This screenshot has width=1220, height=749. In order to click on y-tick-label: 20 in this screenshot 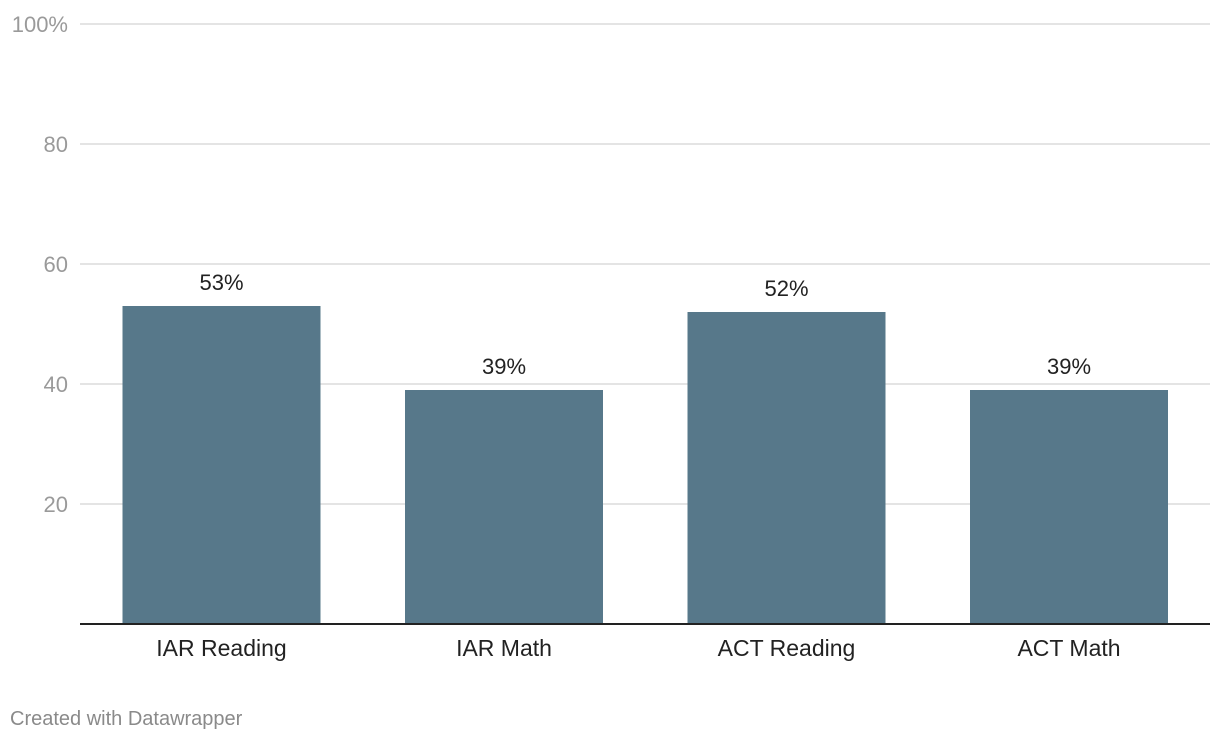, I will do `click(56, 504)`.